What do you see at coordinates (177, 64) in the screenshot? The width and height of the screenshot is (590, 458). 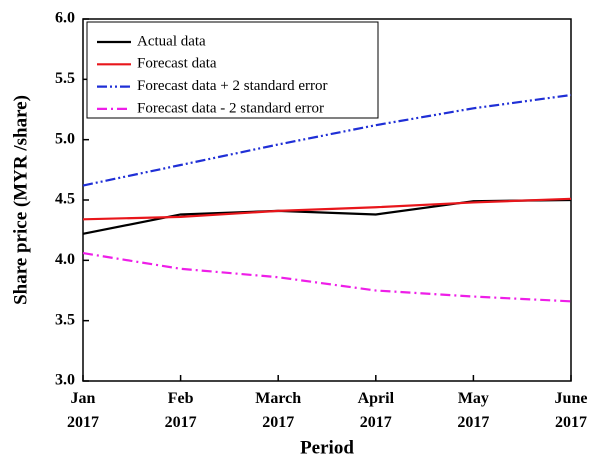 I see `legend-label: Forecast data` at bounding box center [177, 64].